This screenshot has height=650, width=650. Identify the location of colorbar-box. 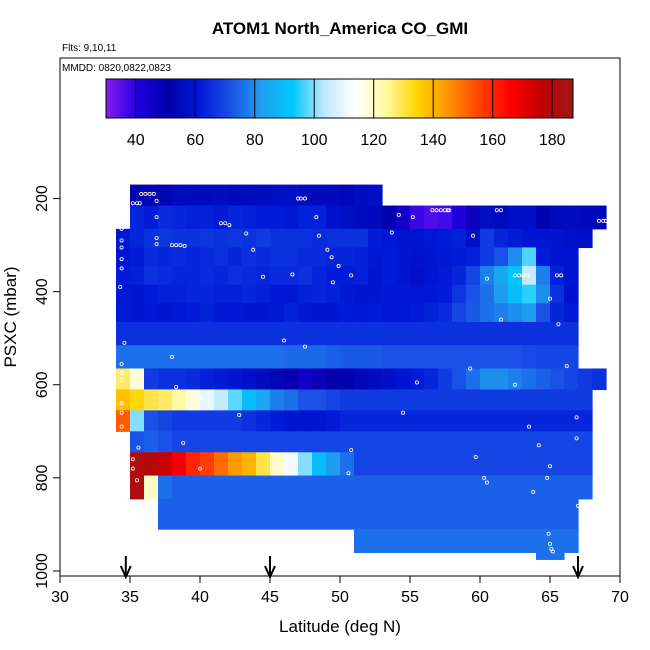
(339, 98).